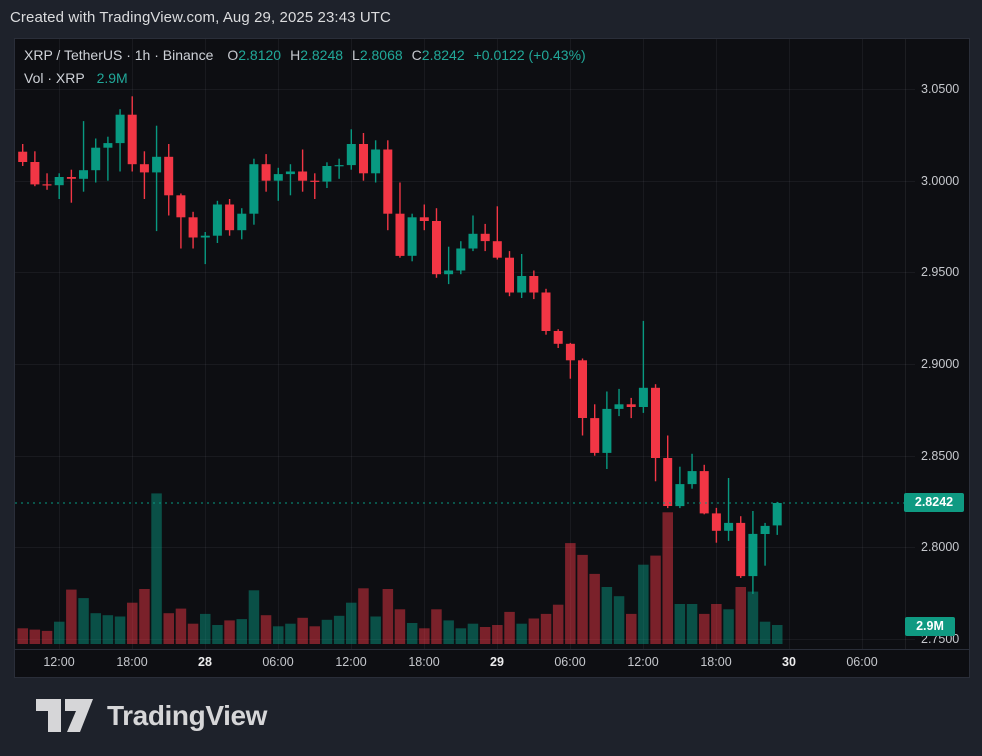  I want to click on legend-row-volume: Vol · XRP 2.9M, so click(305, 78).